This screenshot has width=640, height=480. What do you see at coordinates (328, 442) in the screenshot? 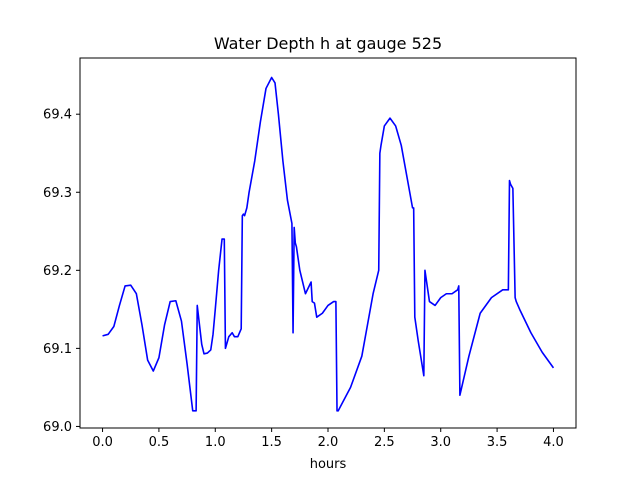
I see `x-tick-label: 2.0` at bounding box center [328, 442].